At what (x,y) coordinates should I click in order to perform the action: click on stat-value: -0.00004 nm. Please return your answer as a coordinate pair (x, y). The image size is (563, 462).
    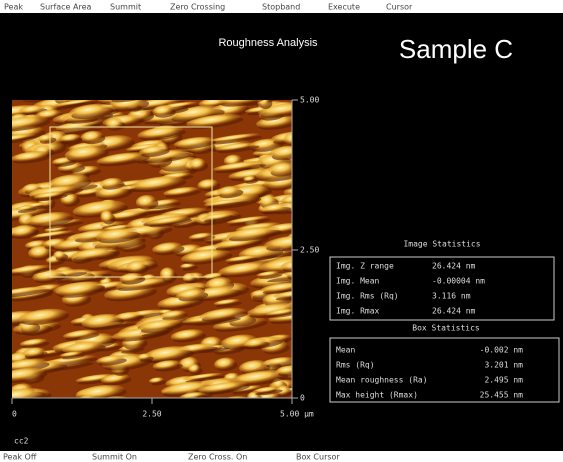
    Looking at the image, I should click on (458, 281).